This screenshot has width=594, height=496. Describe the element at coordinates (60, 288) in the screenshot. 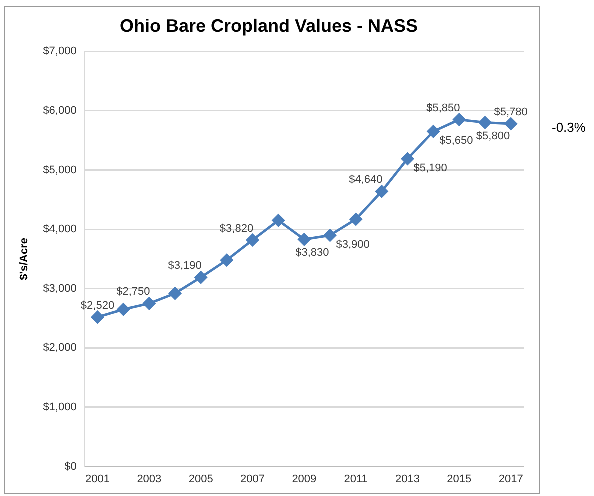

I see `y-tick-label: $3,000` at that location.